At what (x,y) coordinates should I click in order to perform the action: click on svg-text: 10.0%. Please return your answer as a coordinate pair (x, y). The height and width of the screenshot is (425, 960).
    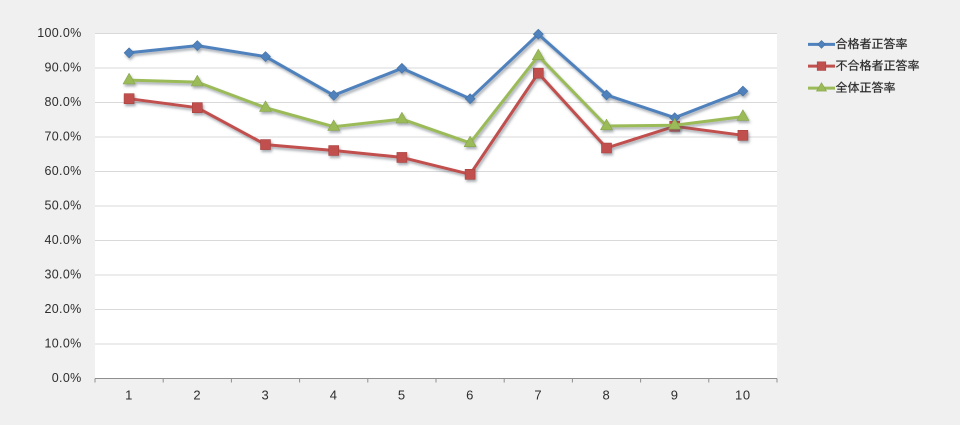
    Looking at the image, I should click on (63, 343).